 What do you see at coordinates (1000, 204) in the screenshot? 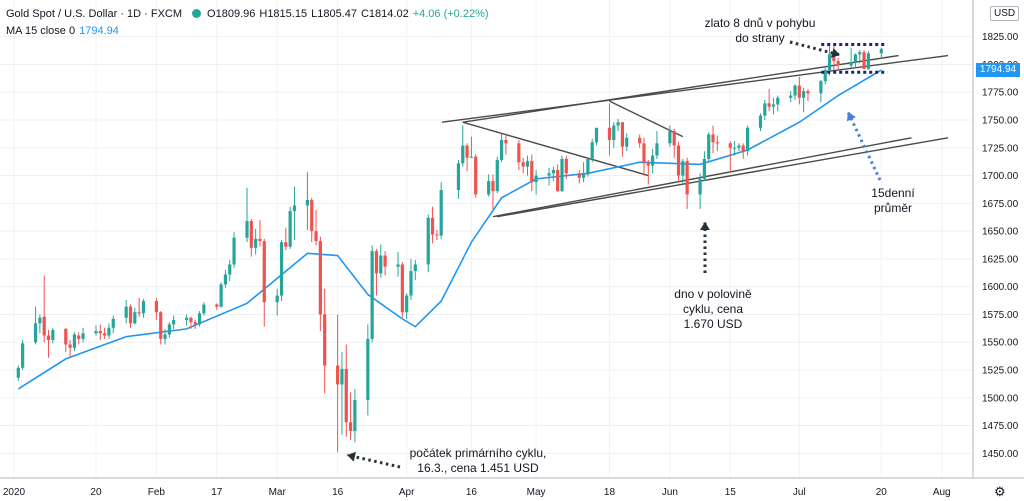
I see `price-tick-label: 1675.00` at bounding box center [1000, 204].